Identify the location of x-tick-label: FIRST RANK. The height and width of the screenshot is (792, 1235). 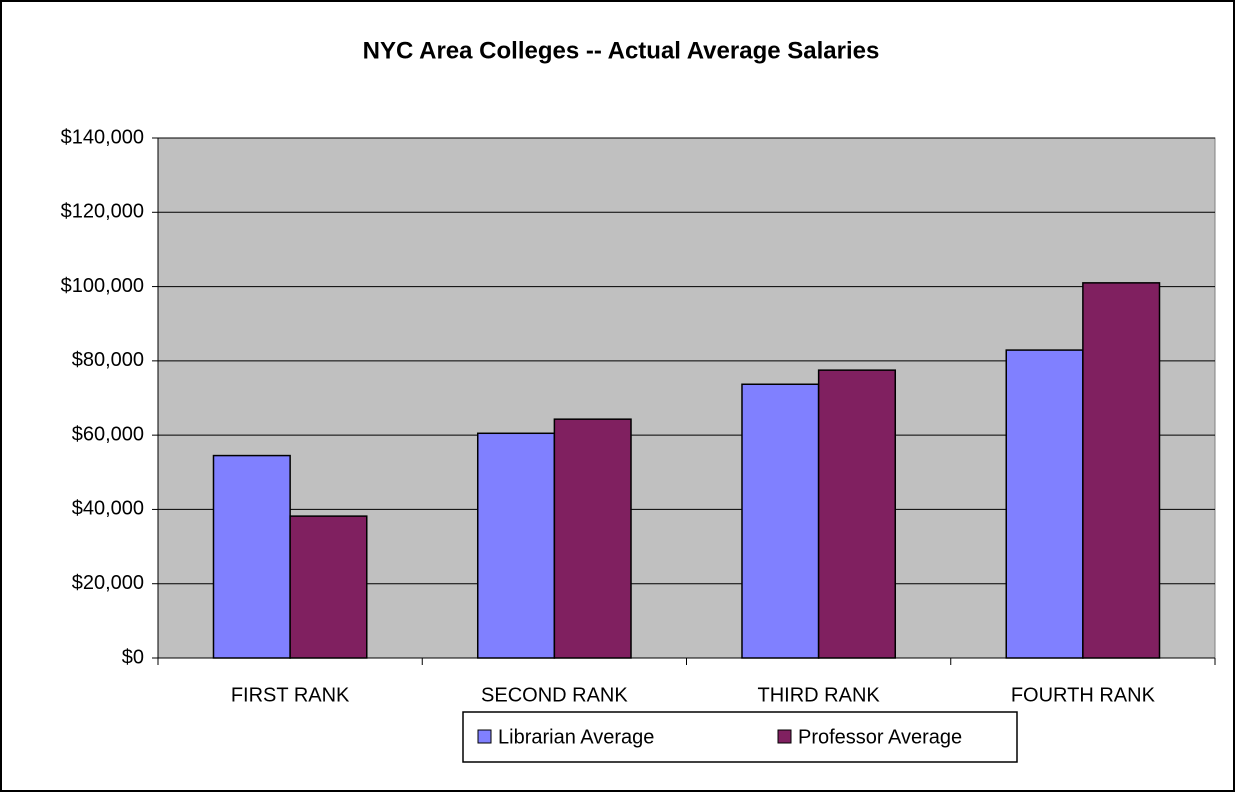
(290, 695).